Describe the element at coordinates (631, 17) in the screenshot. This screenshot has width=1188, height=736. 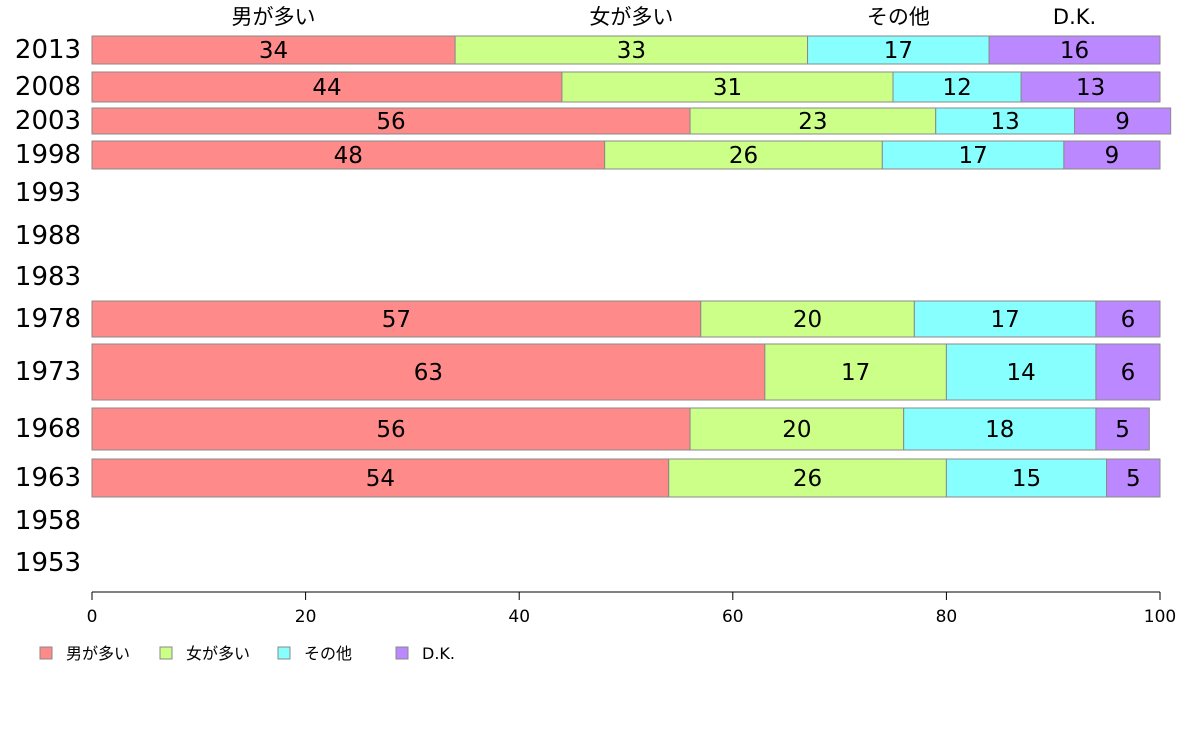
I see `series-header-2: 女が多い` at that location.